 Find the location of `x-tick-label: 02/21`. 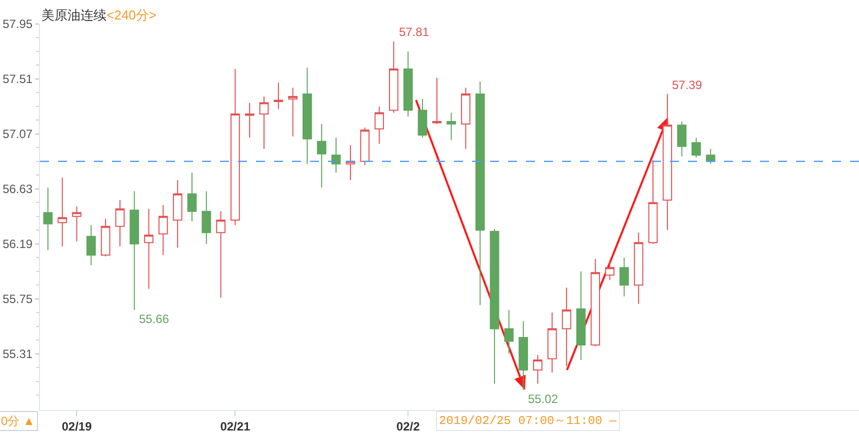

x-tick-label: 02/21 is located at coordinates (235, 426).